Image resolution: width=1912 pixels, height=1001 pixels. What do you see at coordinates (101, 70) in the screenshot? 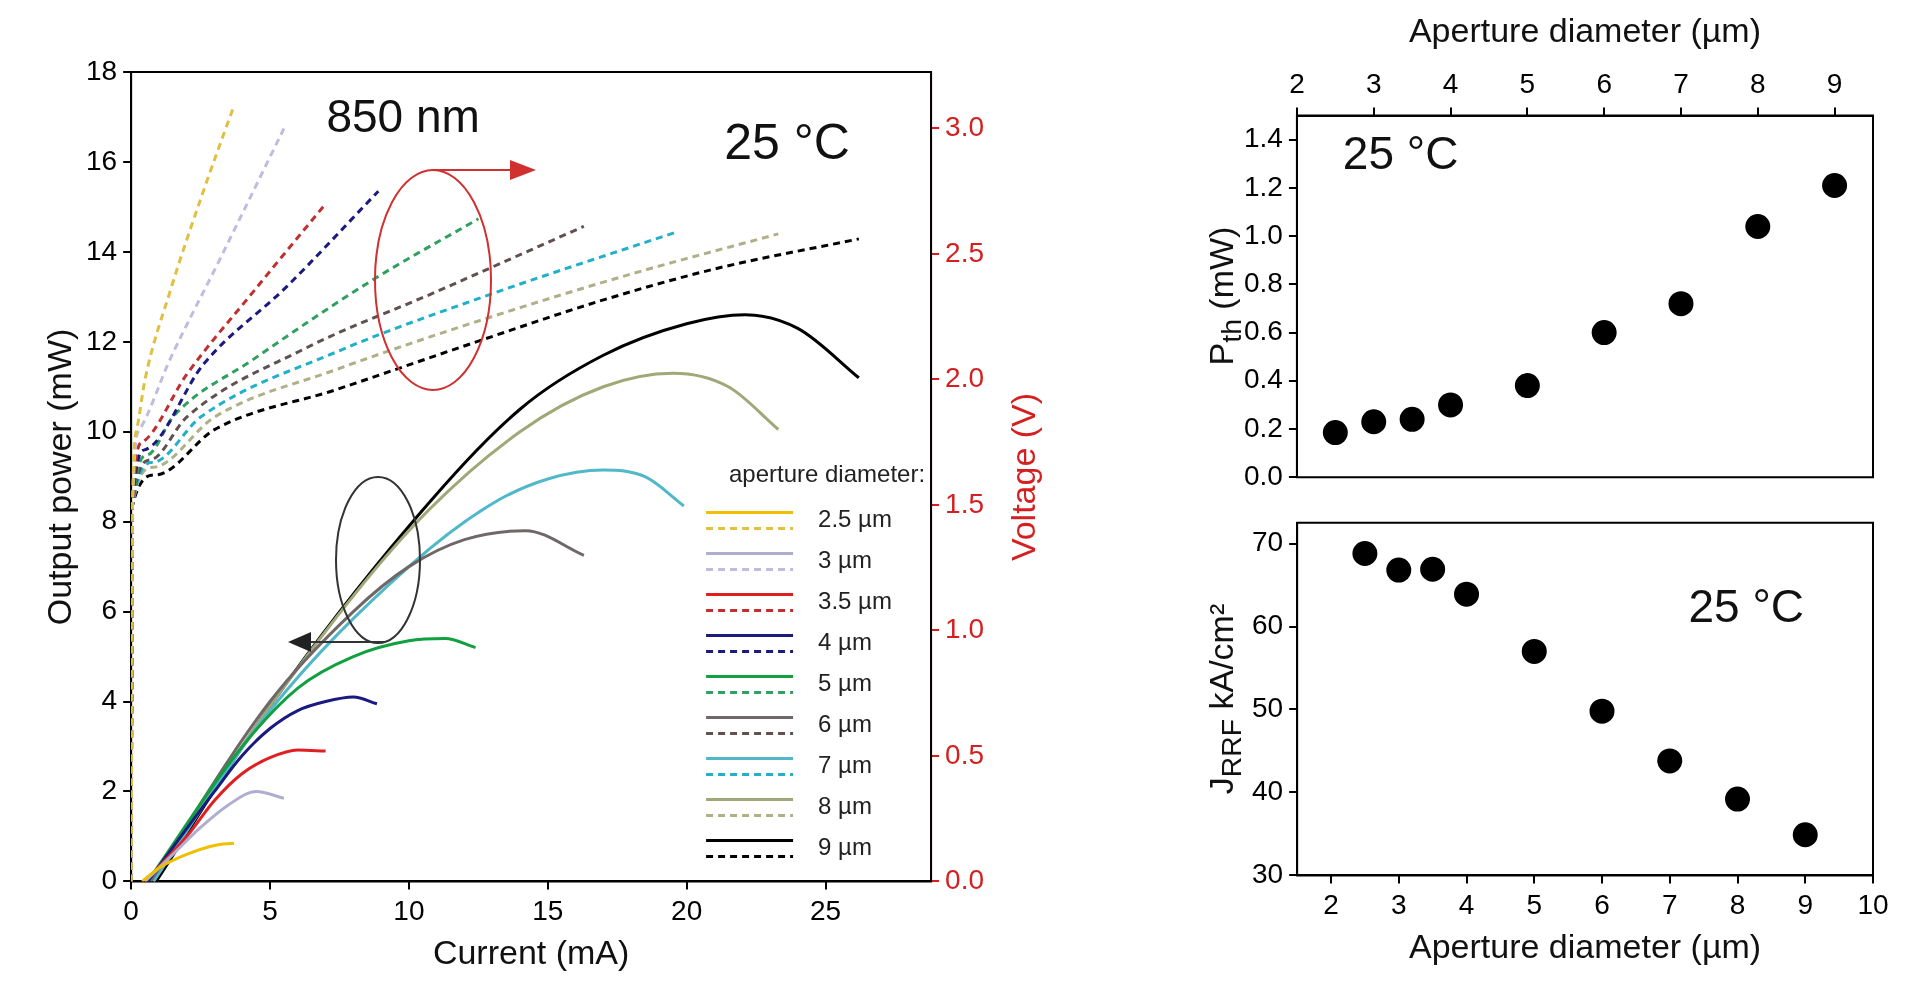
I see `y-tick-label: 18` at bounding box center [101, 70].